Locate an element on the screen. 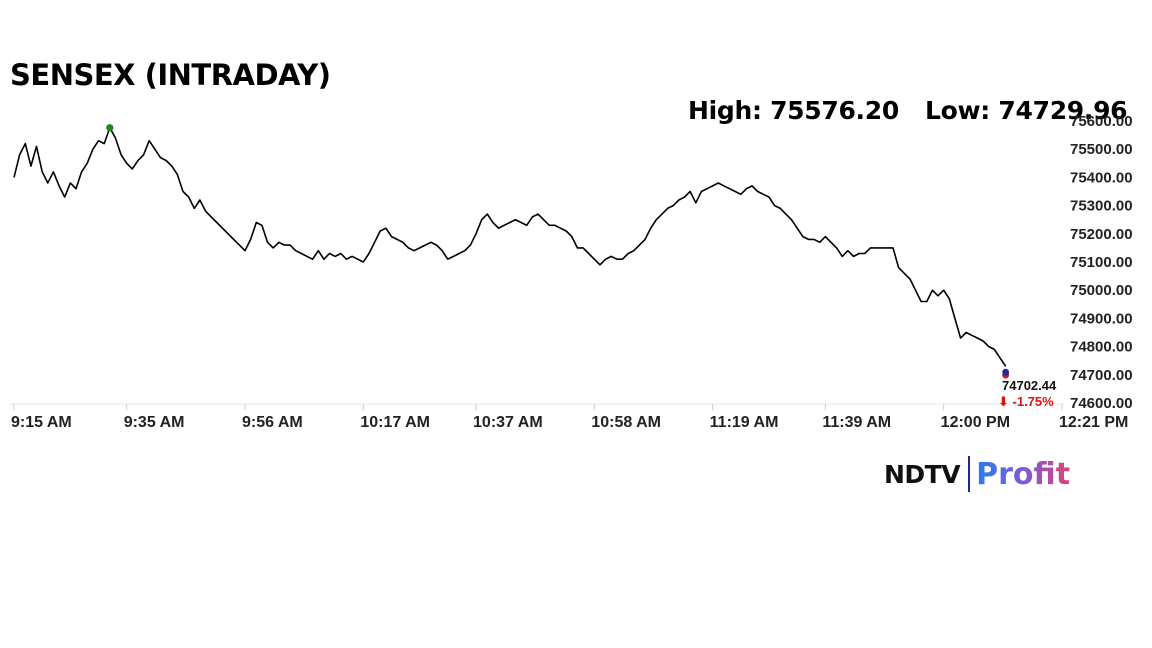  change-percent-label: ⬇ -1.75% is located at coordinates (1026, 401).